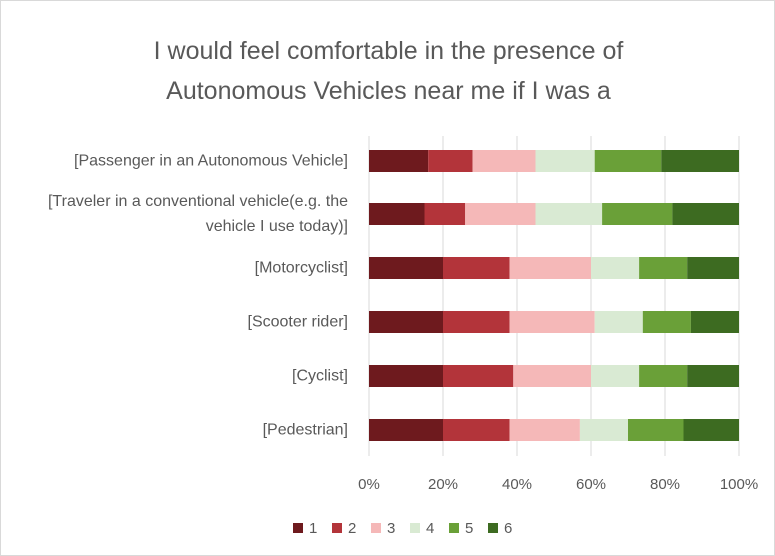 This screenshot has height=556, width=775. Describe the element at coordinates (352, 528) in the screenshot. I see `legend-label: 2` at that location.